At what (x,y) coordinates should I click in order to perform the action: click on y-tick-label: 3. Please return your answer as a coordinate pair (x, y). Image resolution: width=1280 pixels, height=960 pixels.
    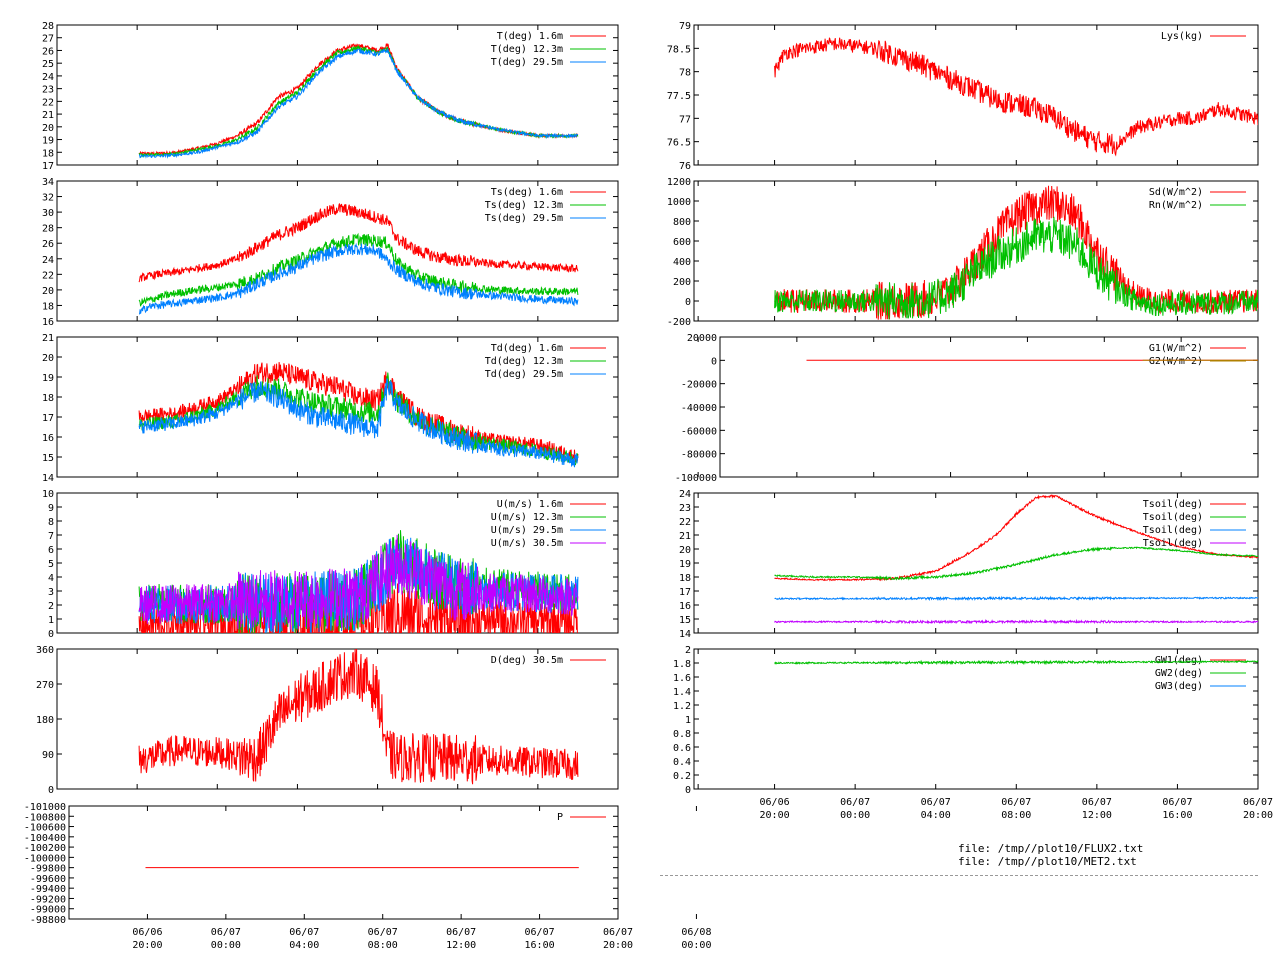
    Looking at the image, I should click on (51, 592).